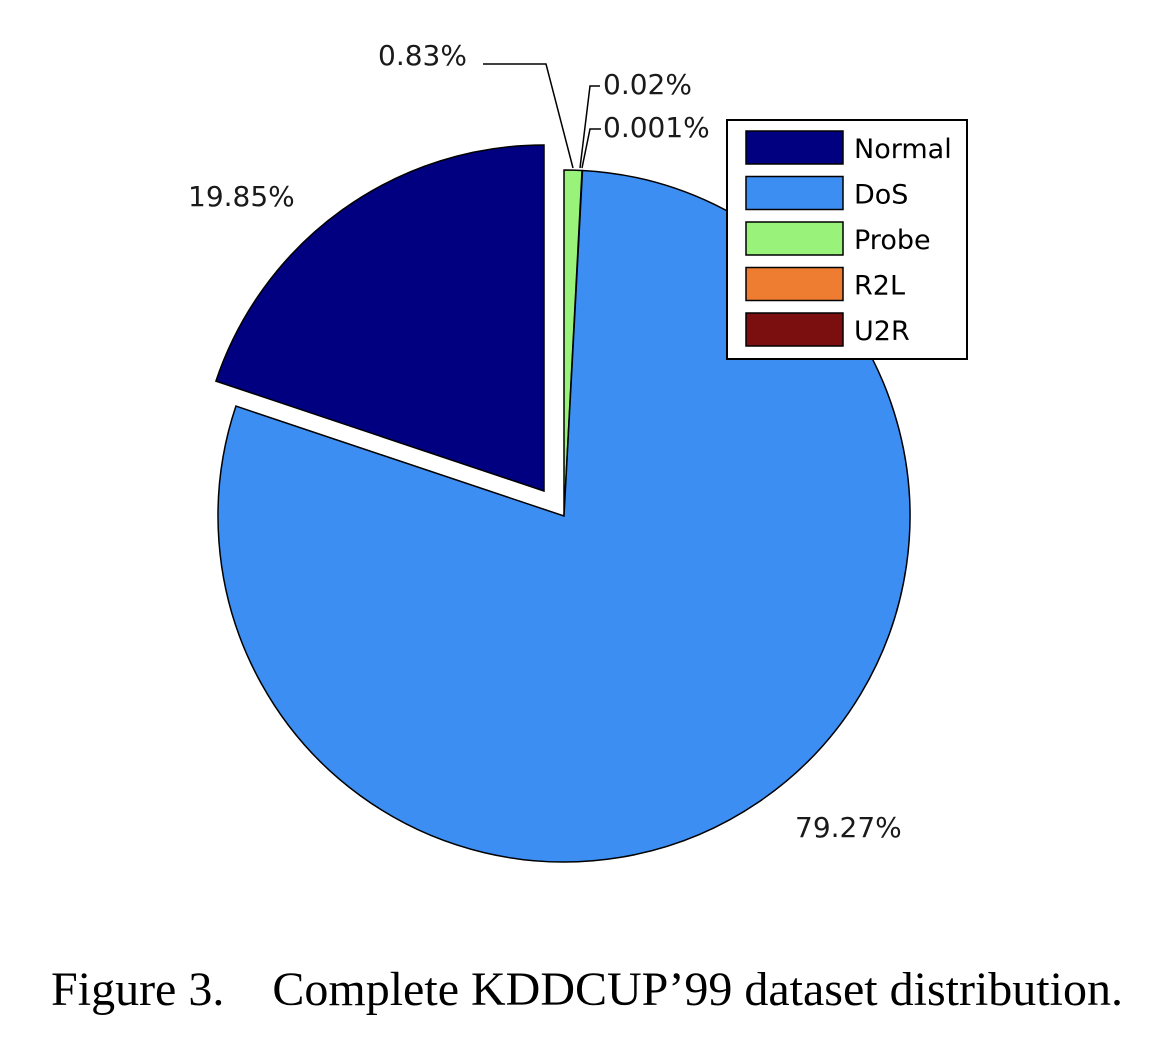  Describe the element at coordinates (794, 147) in the screenshot. I see `legend-swatch-normal` at that location.